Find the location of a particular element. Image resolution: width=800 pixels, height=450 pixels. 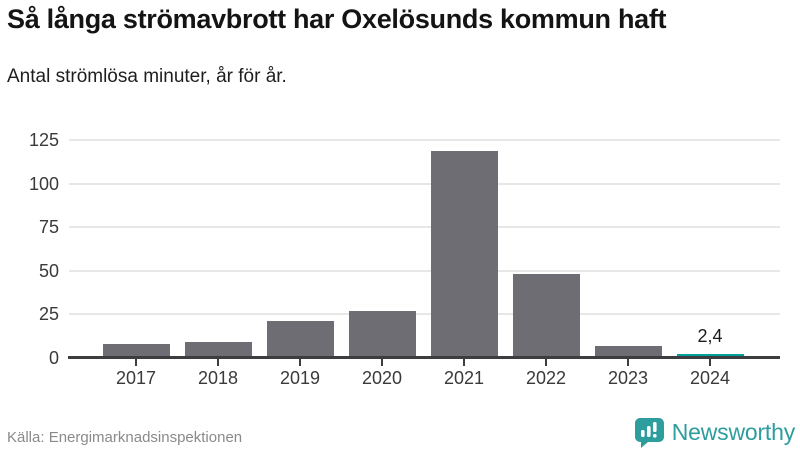

x-axis-tick-2023 is located at coordinates (628, 362).